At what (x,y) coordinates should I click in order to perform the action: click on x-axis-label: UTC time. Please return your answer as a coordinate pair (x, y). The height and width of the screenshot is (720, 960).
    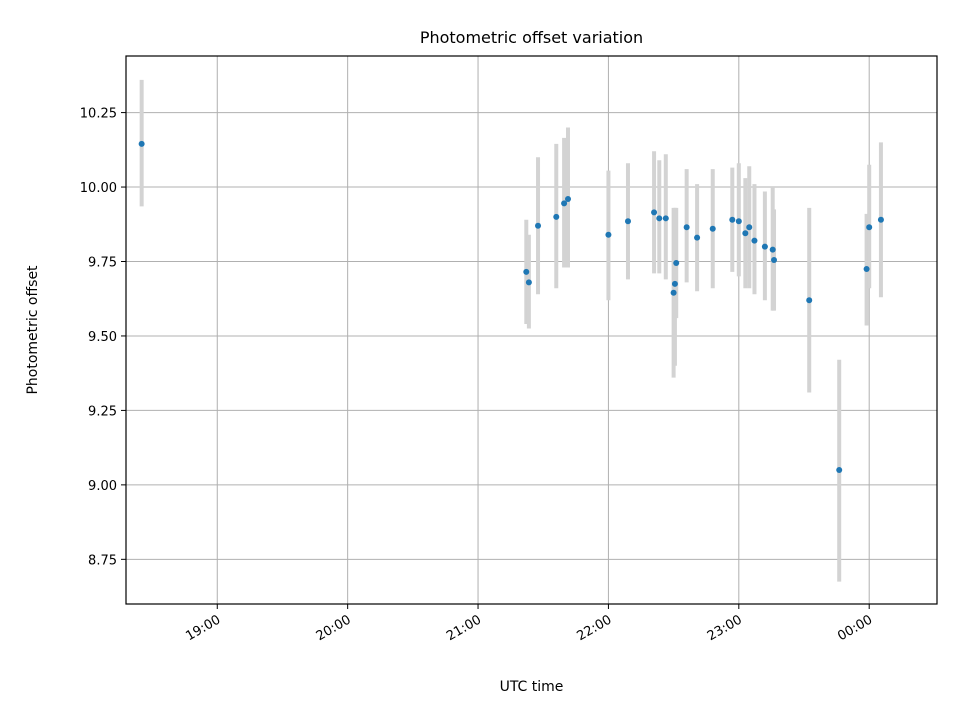
    Looking at the image, I should click on (532, 687).